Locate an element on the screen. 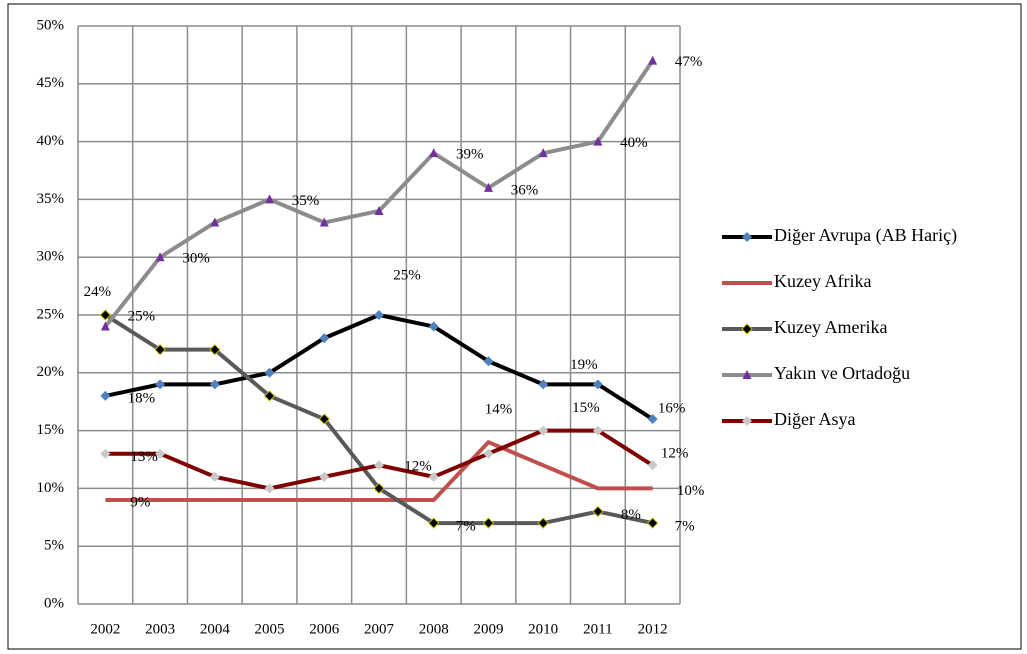  y-tick-label: 40% is located at coordinates (51, 141).